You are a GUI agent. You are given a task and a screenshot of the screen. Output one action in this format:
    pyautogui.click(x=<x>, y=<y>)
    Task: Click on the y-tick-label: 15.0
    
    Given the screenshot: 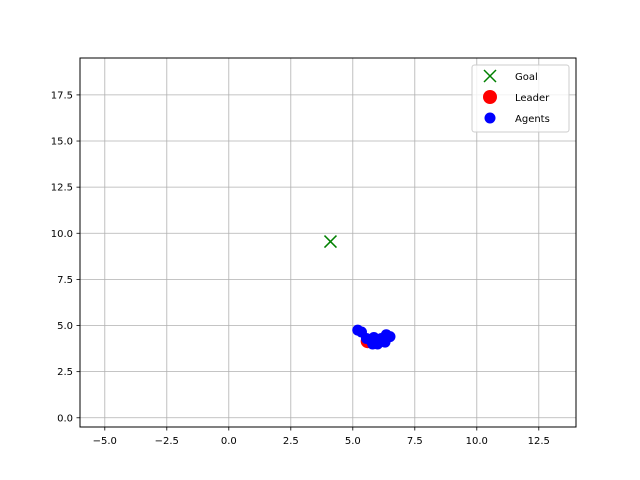 What is the action you would take?
    pyautogui.click(x=62, y=142)
    